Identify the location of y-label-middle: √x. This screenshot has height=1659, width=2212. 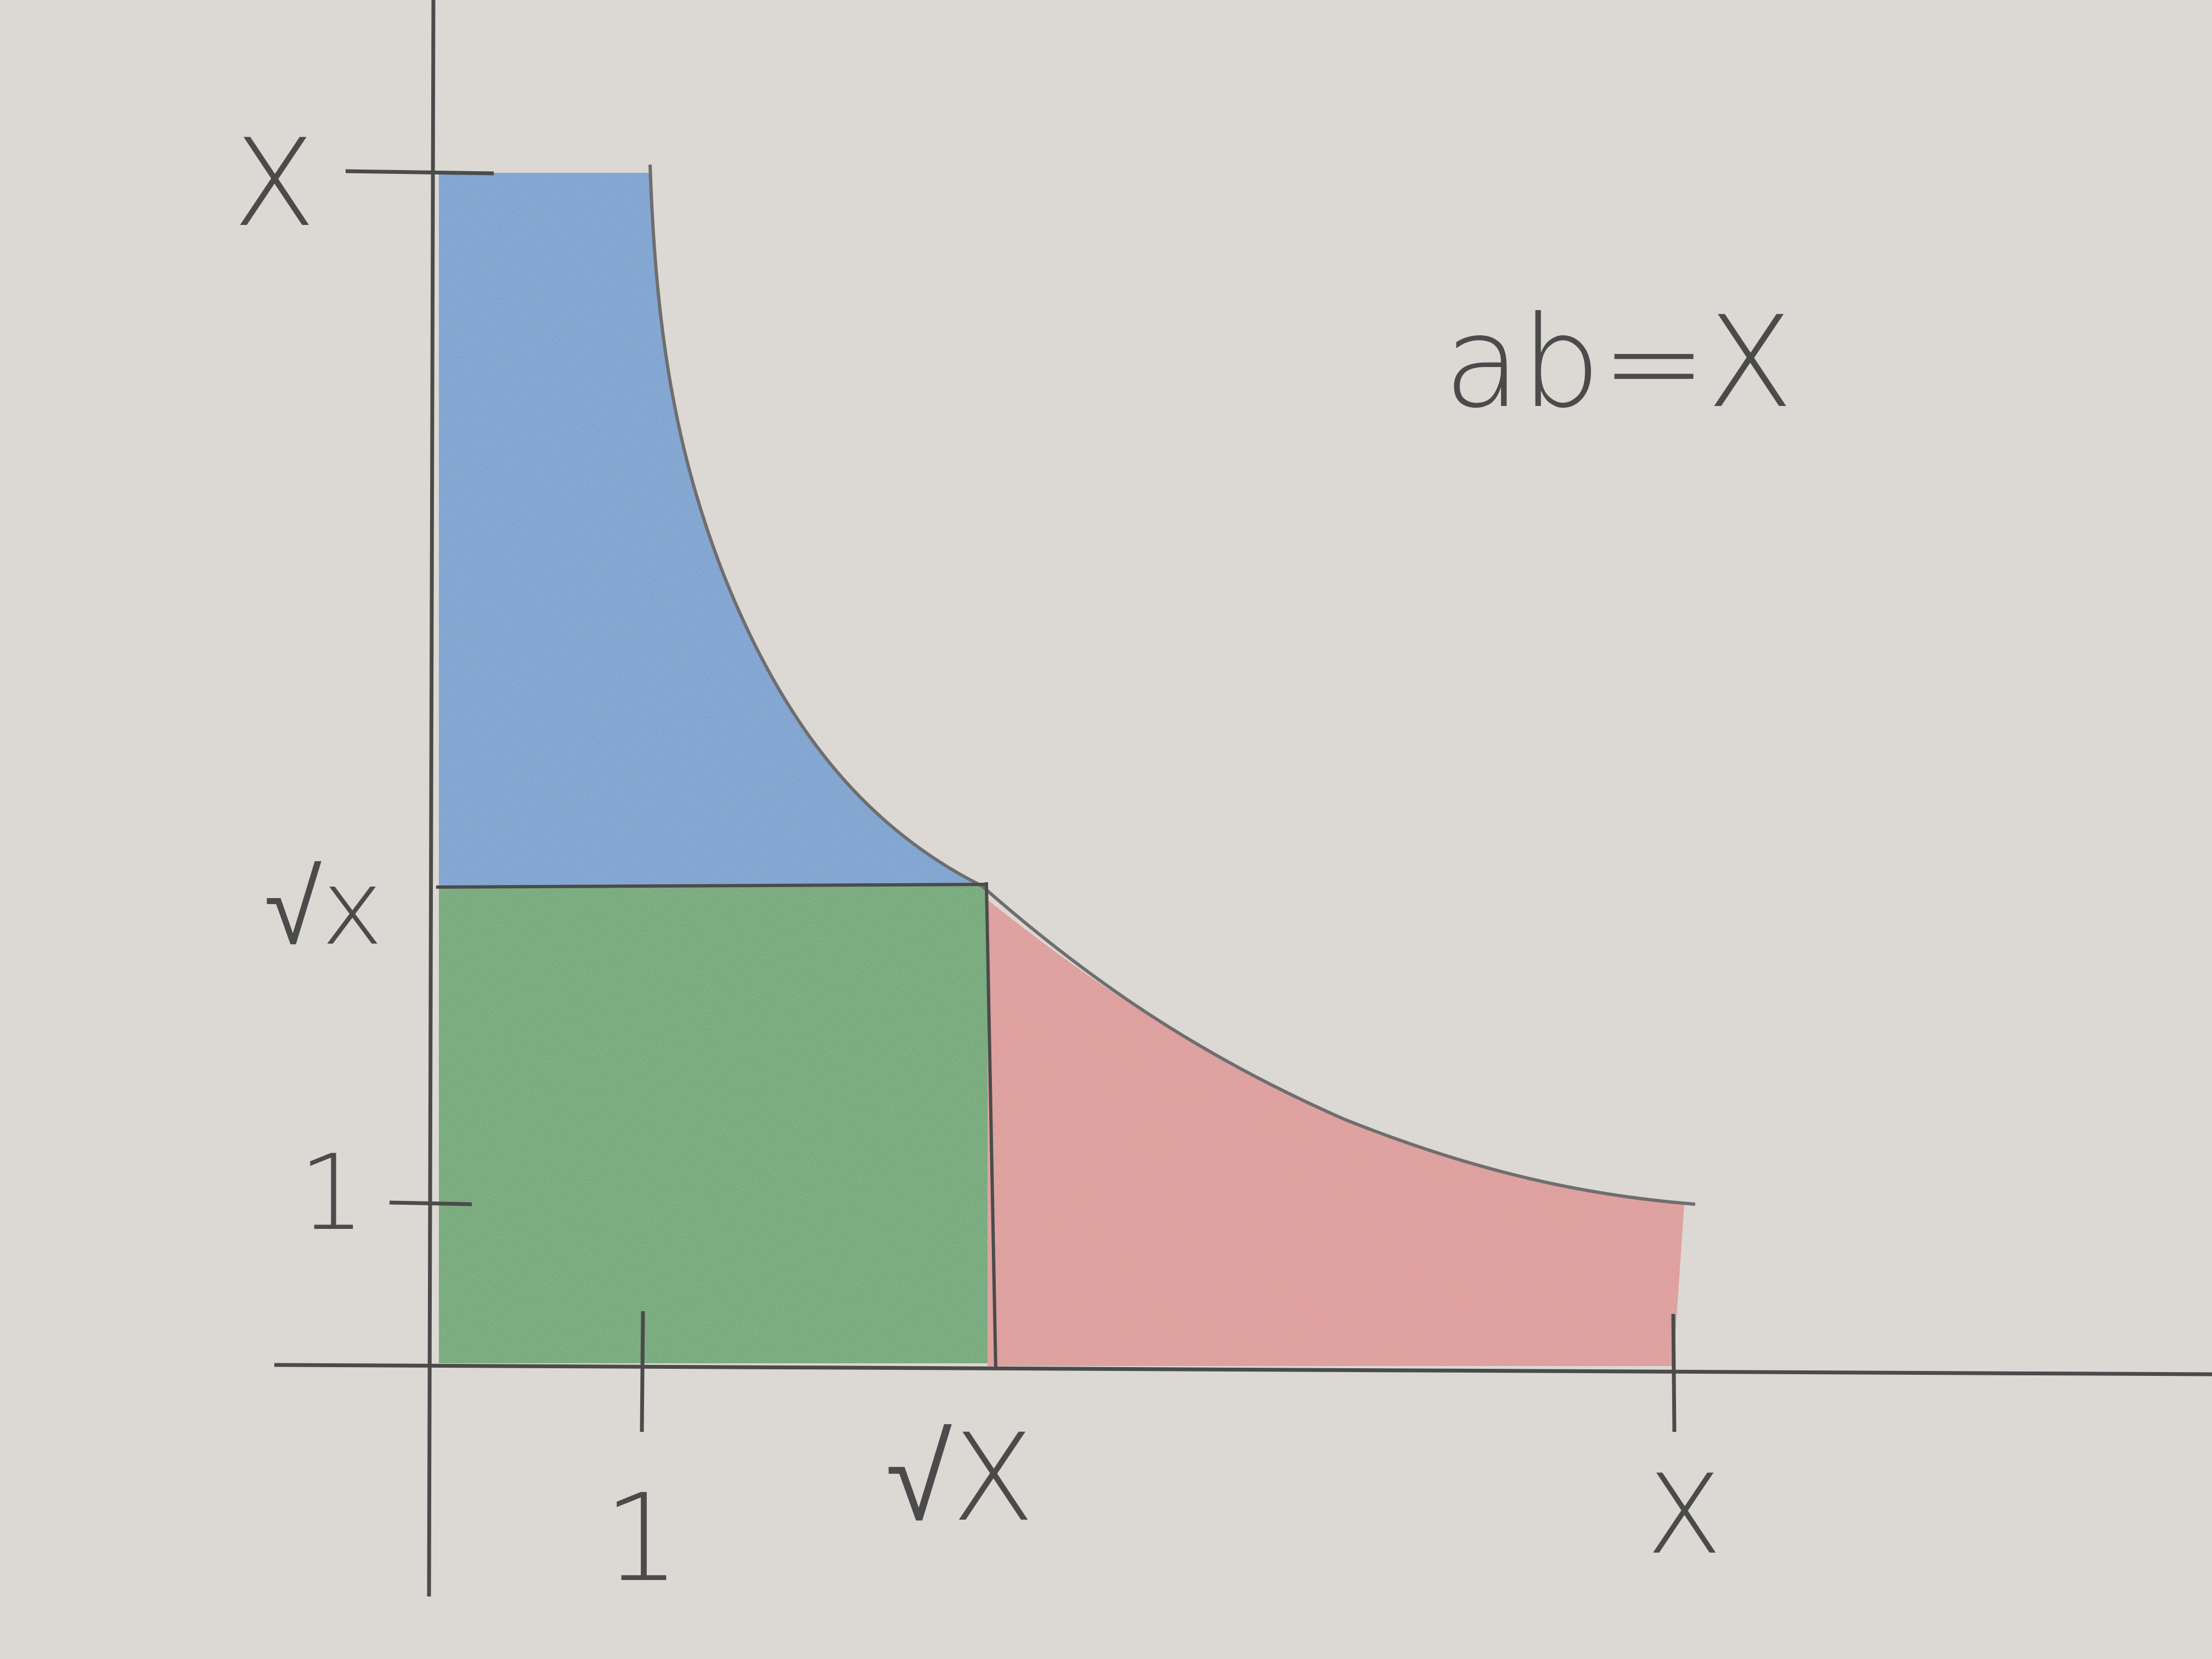
(324, 907).